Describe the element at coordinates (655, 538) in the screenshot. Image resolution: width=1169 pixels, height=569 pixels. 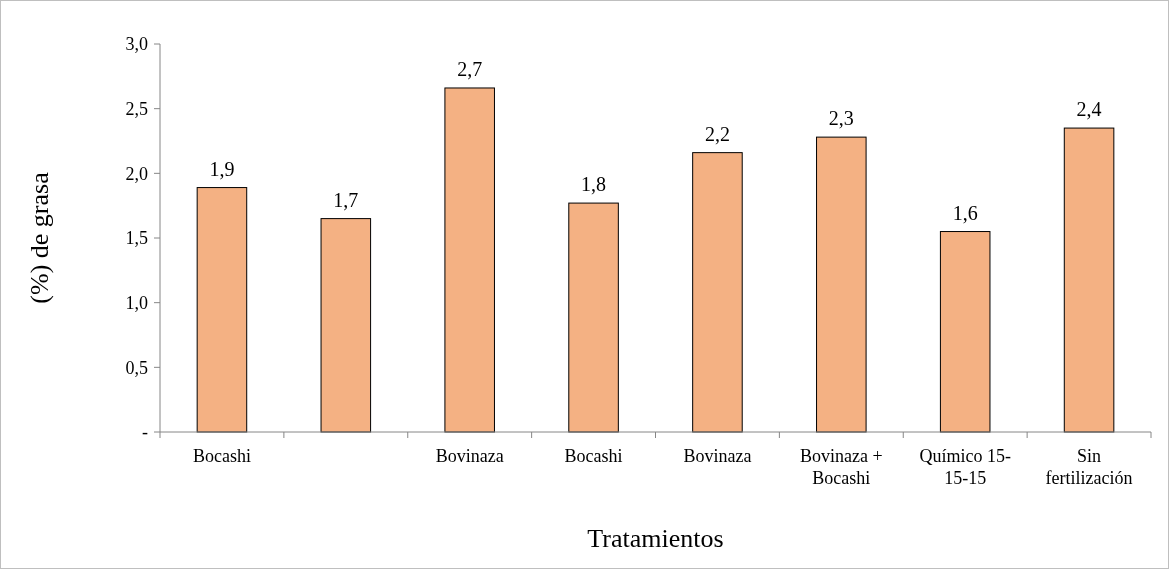
I see `x-axis-title: Tratamientos` at that location.